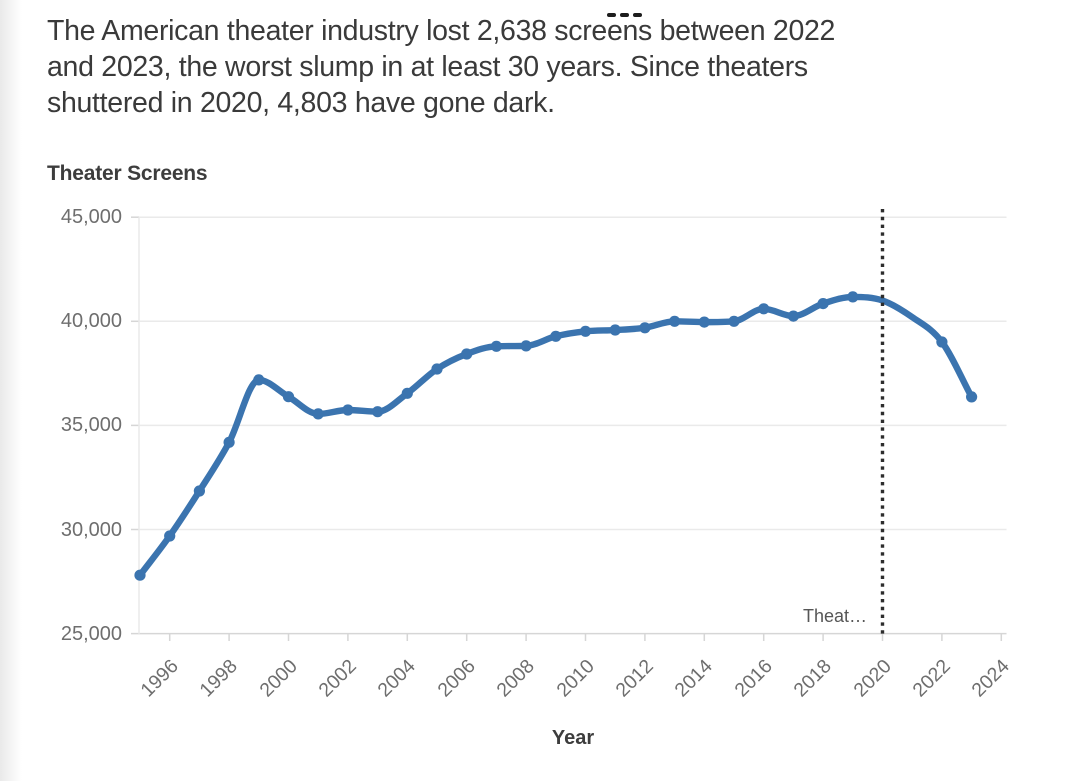 This screenshot has width=1080, height=781. I want to click on y-tick-label: 45,000, so click(91, 217).